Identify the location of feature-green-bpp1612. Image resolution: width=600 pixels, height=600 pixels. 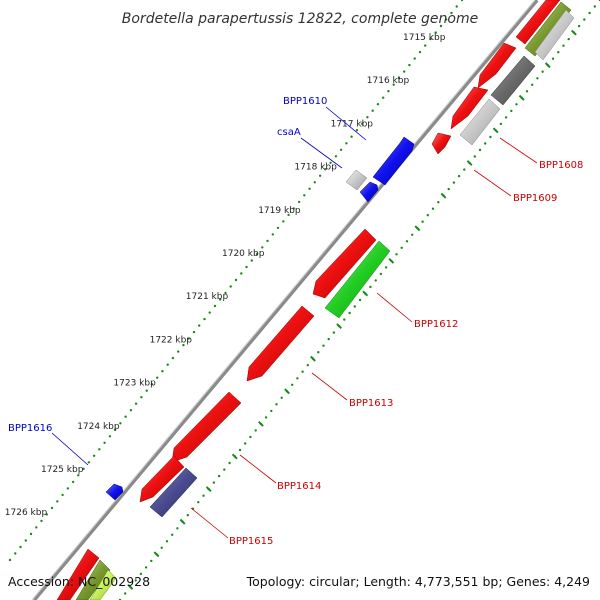
(357, 279).